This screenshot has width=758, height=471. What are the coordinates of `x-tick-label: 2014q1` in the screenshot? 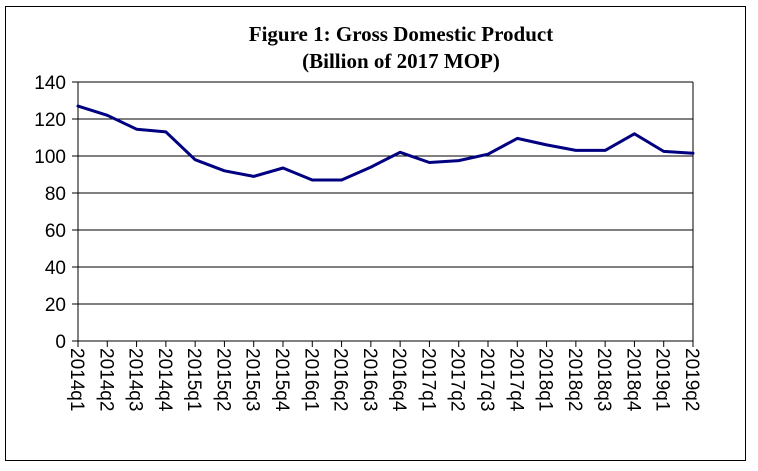 It's located at (76, 379).